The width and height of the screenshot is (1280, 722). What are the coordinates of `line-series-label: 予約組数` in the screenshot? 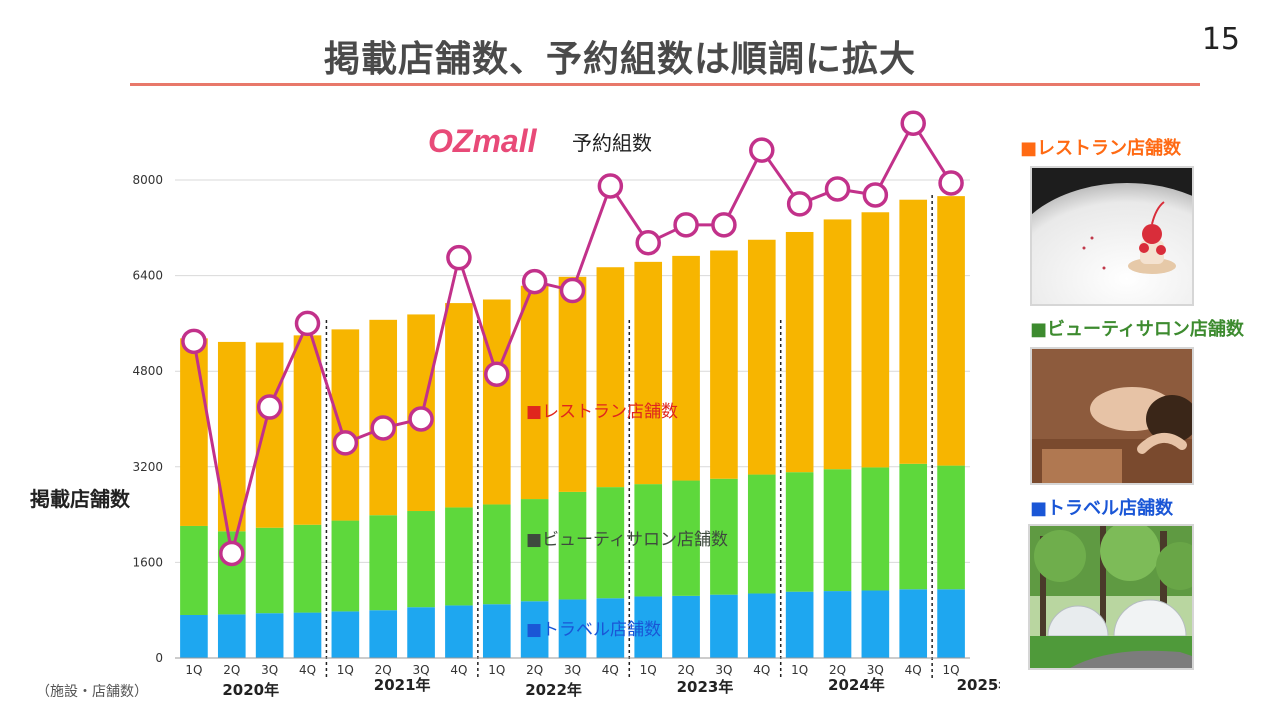 It's located at (612, 143).